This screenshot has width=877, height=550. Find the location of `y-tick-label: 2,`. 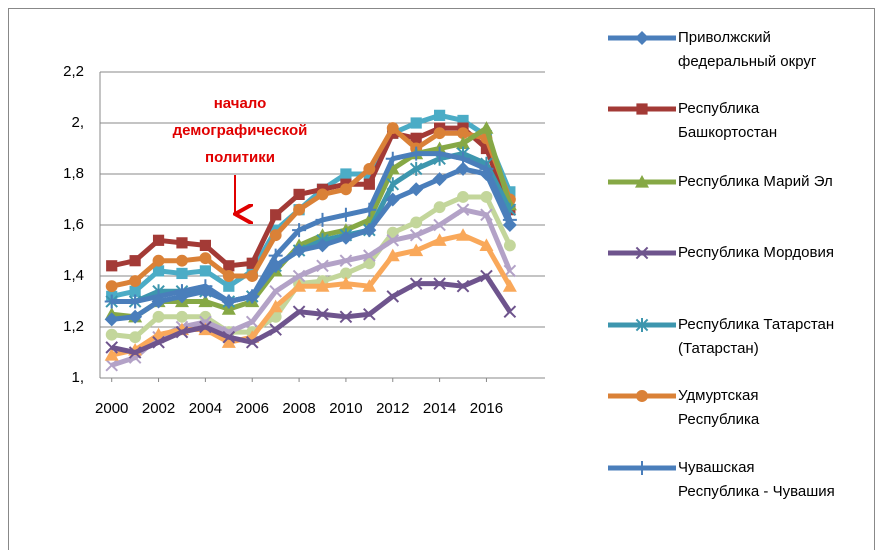

y-tick-label: 2, is located at coordinates (77, 122).